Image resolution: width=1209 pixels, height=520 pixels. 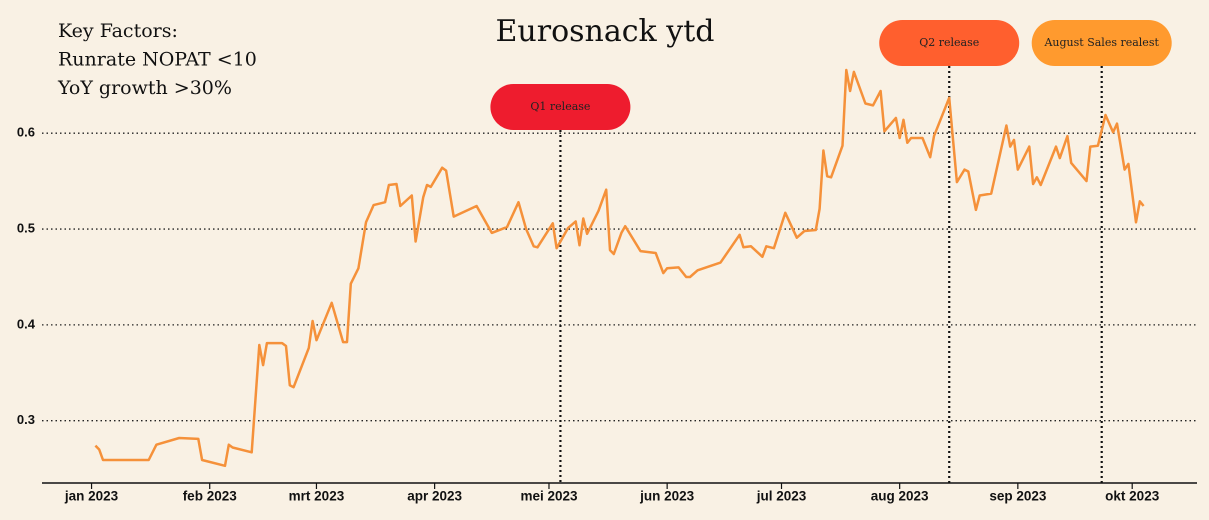 What do you see at coordinates (26, 323) in the screenshot?
I see `y-tick-label: 0.4` at bounding box center [26, 323].